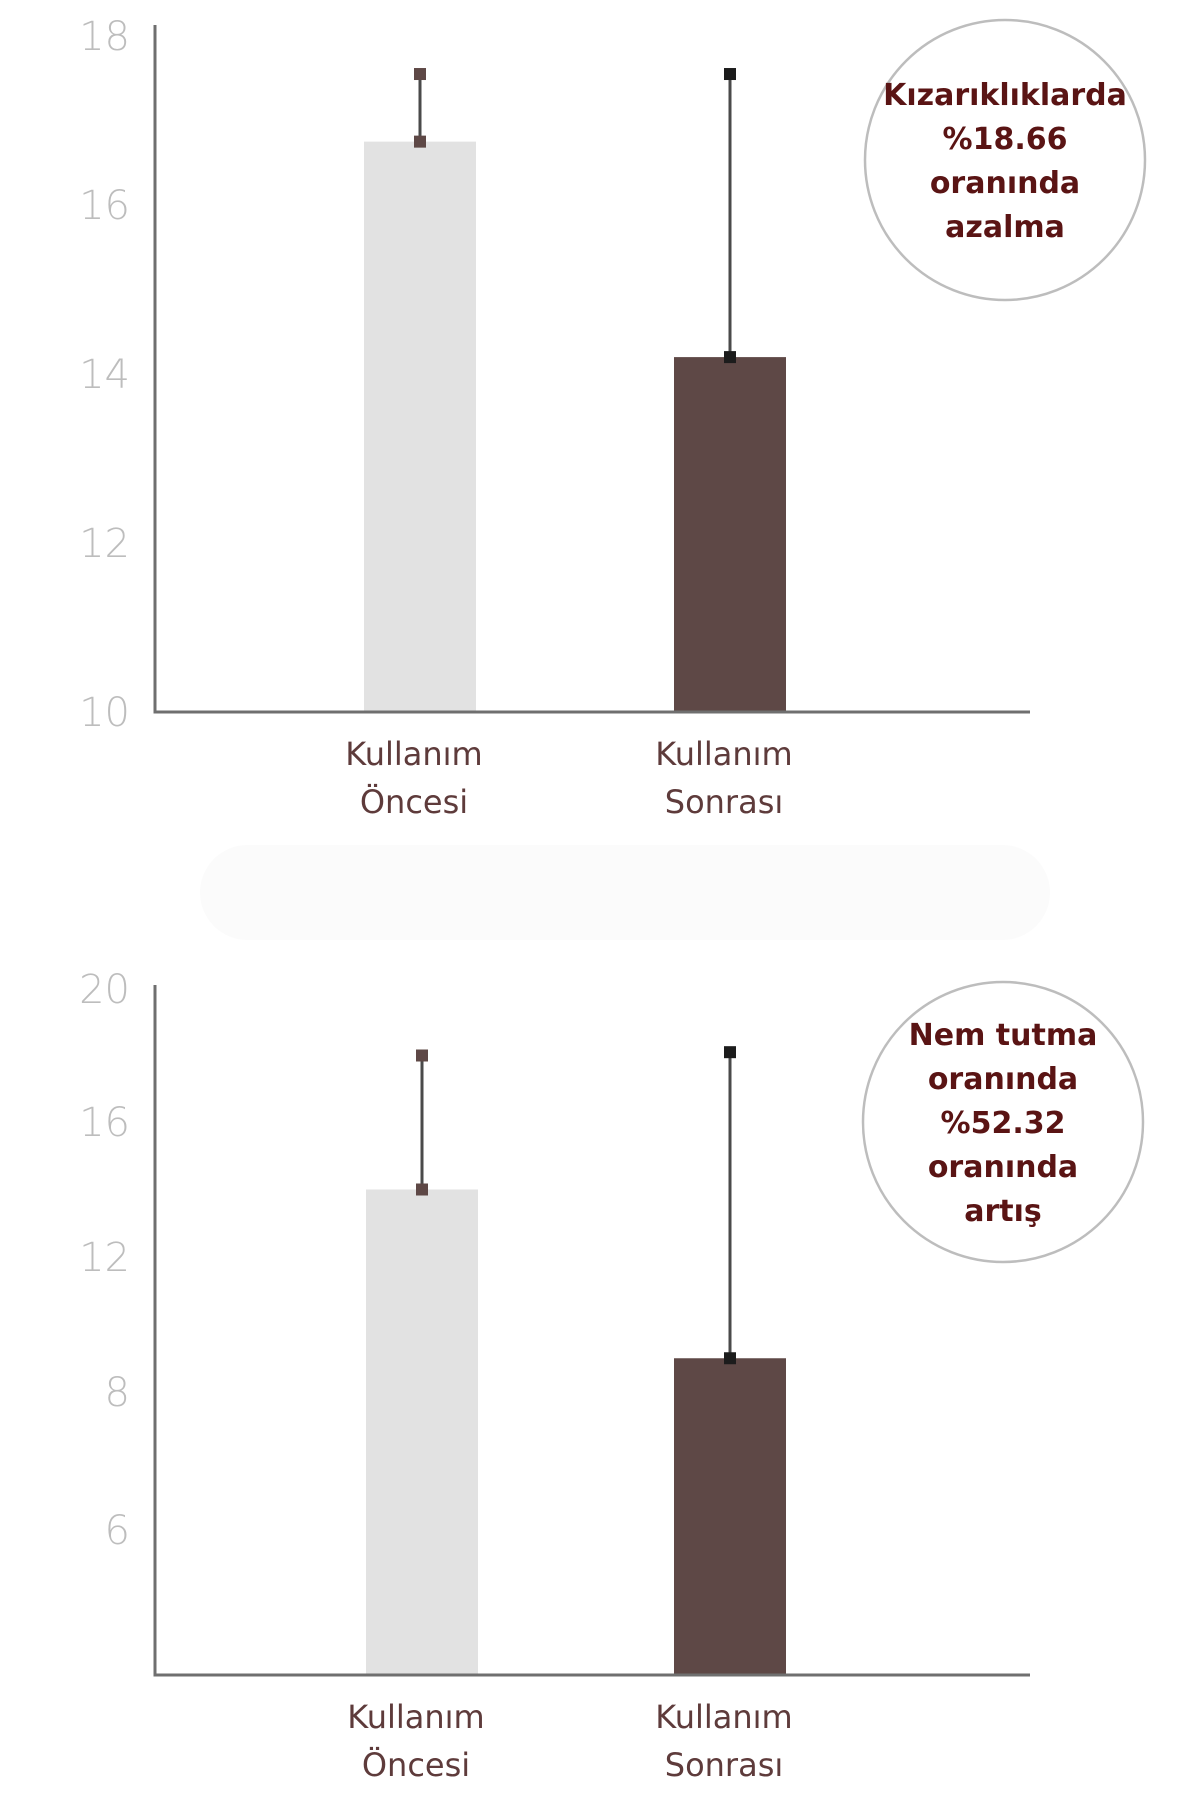 The image size is (1200, 1800). I want to click on annotation-text: %52.32, so click(1003, 1123).